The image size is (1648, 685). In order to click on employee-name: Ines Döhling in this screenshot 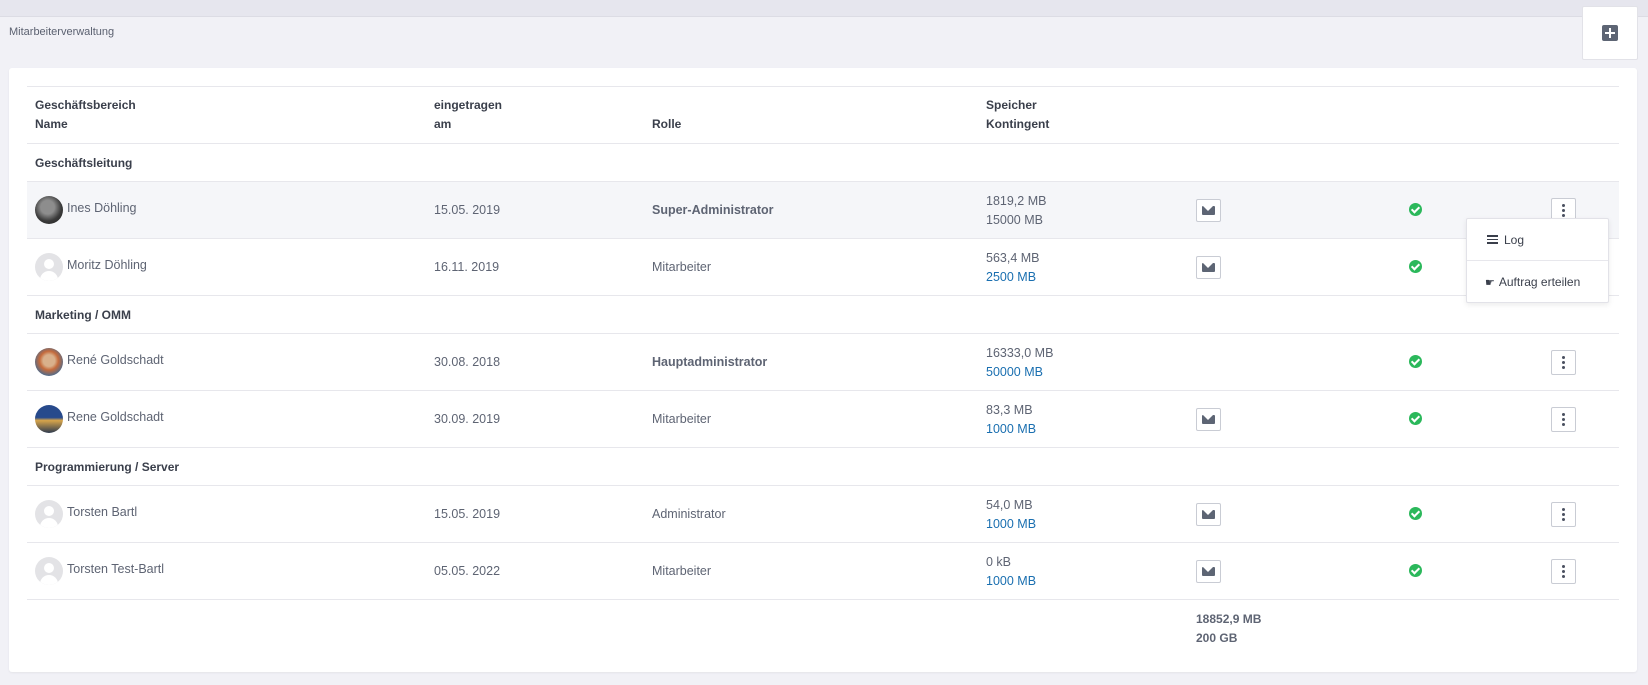, I will do `click(102, 208)`.